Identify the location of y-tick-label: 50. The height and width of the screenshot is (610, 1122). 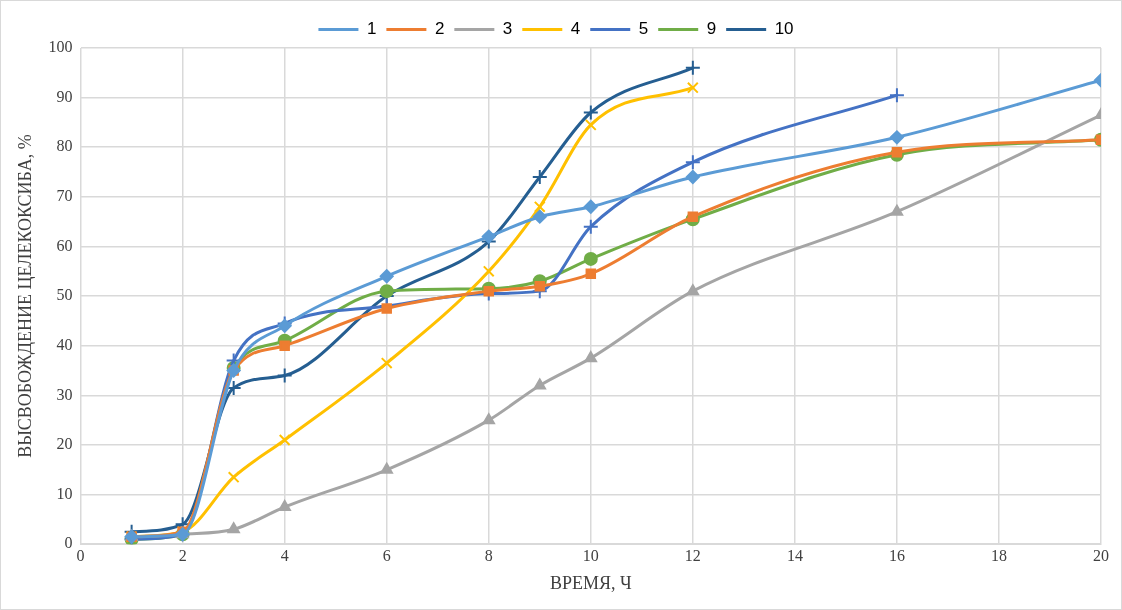
(64, 295).